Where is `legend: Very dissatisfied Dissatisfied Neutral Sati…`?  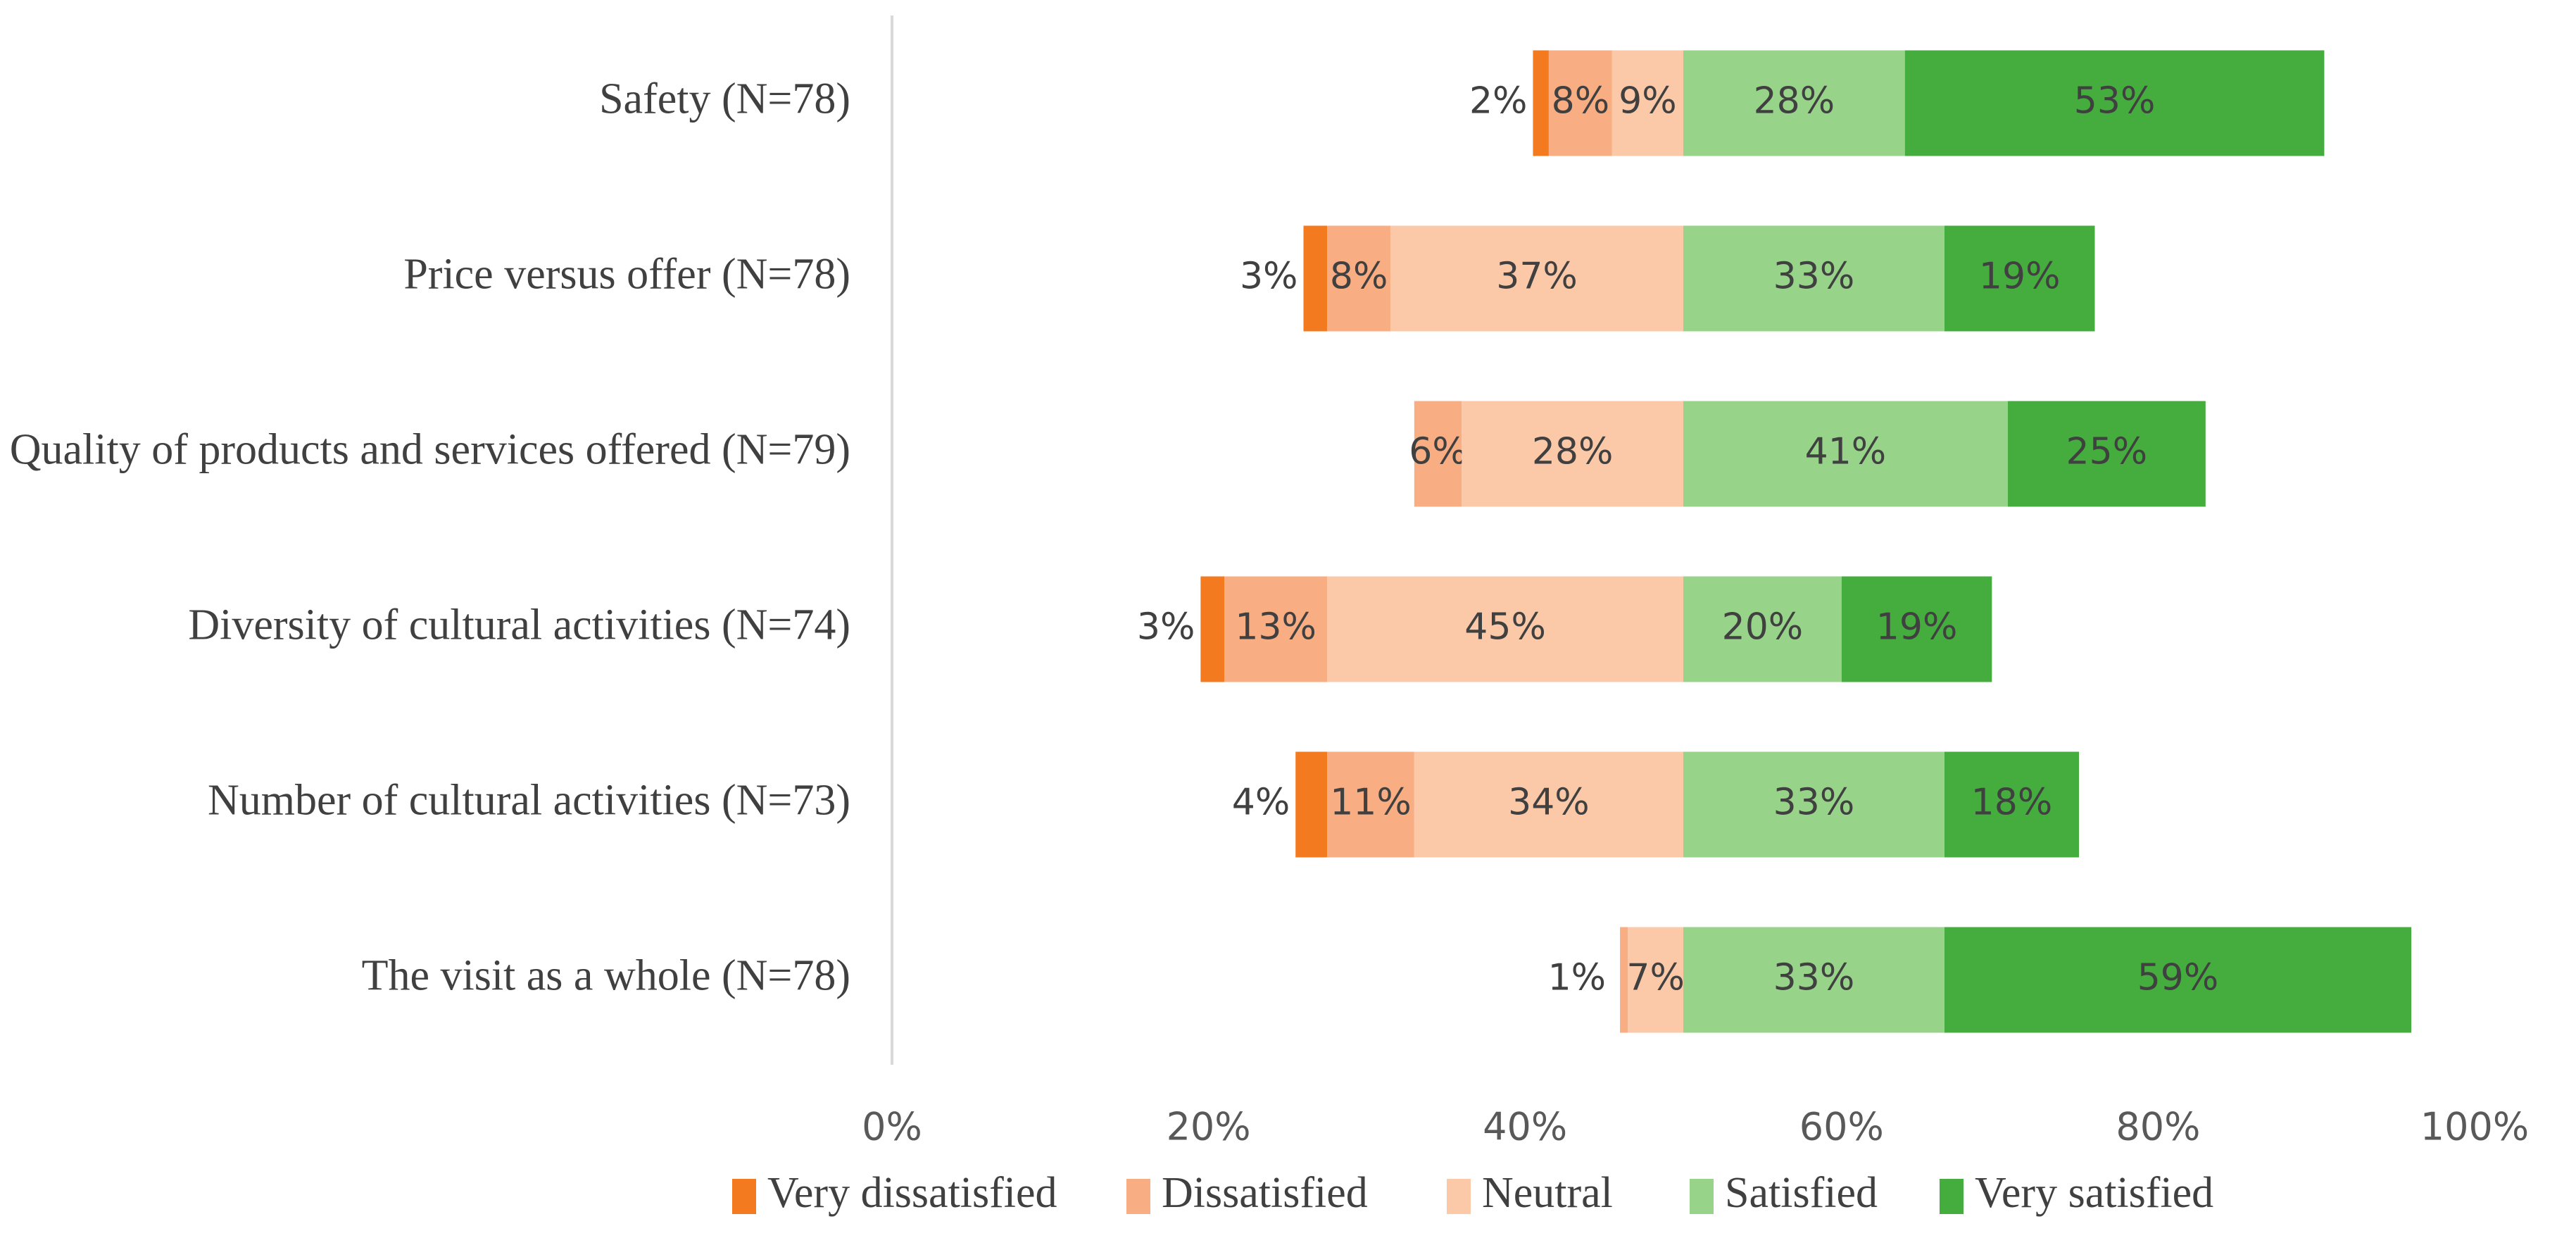
legend: Very dissatisfied Dissatisfied Neutral Sati… is located at coordinates (1472, 1193).